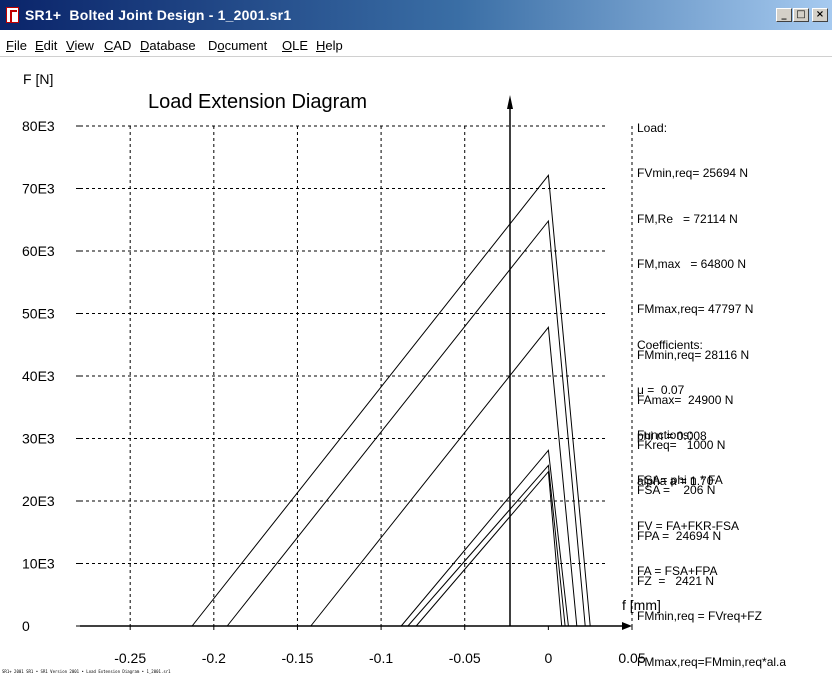 Image resolution: width=832 pixels, height=685 pixels. Describe the element at coordinates (685, 399) in the screenshot. I see `load-line: FAmax= 24900 N` at that location.